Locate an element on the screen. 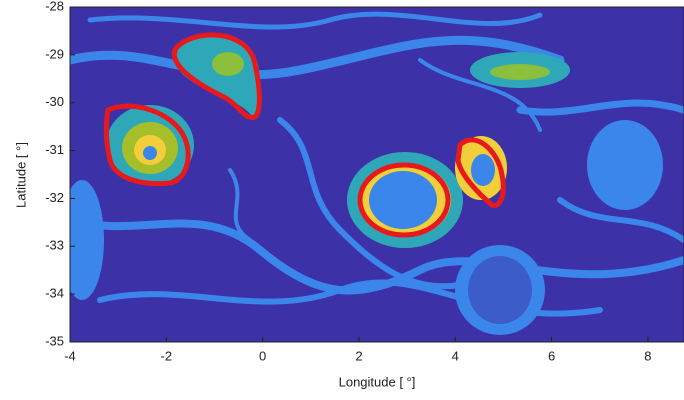 The height and width of the screenshot is (400, 684). x-axis-label: Longitude [ °] is located at coordinates (377, 381).